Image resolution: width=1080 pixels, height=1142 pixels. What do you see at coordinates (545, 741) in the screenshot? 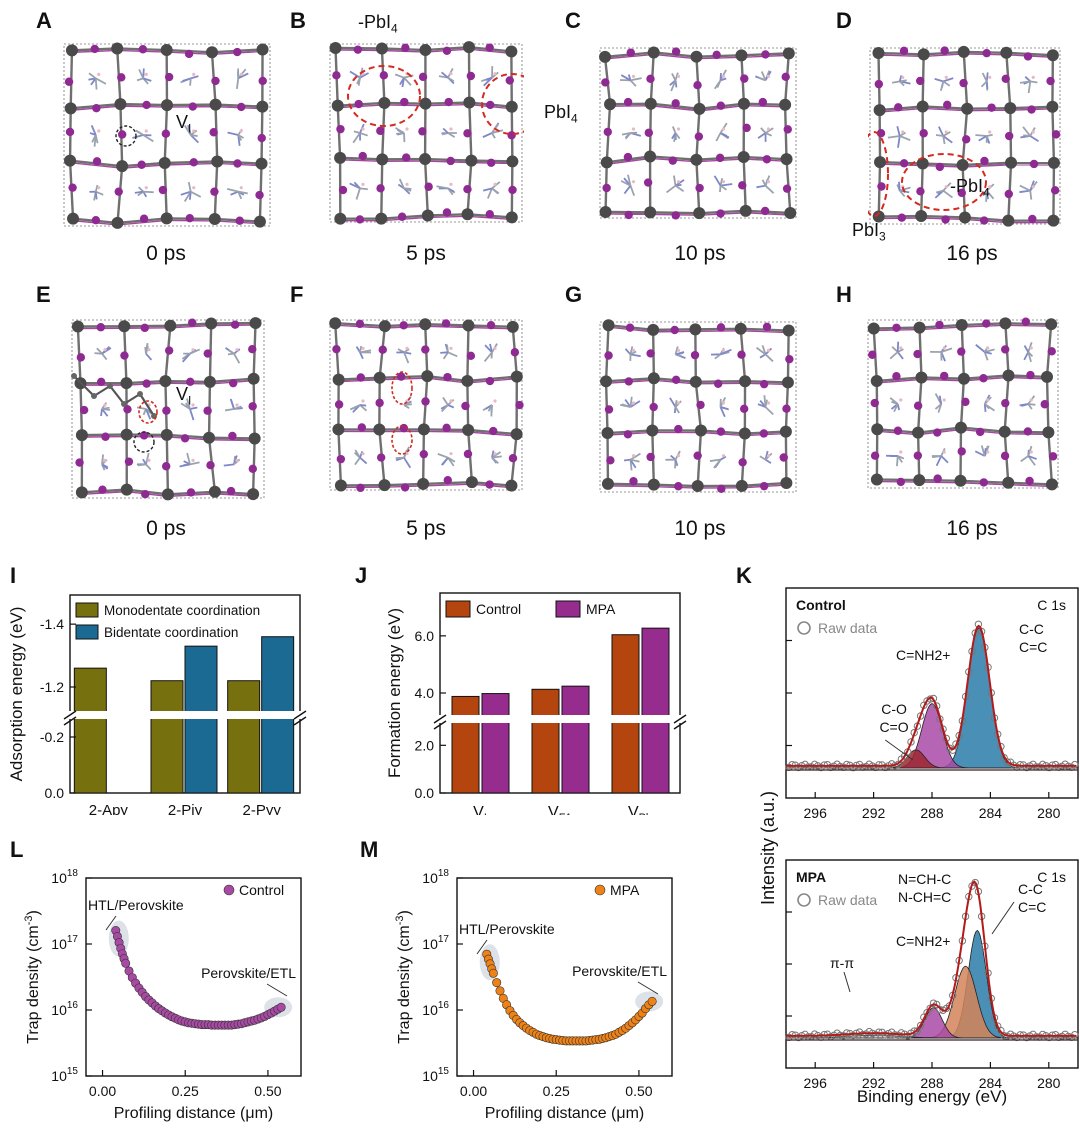
I see `bar-control` at bounding box center [545, 741].